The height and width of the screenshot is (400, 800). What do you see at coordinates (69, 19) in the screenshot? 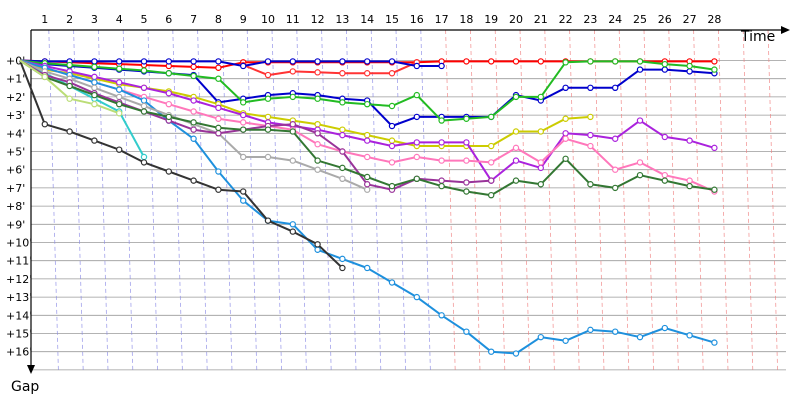
I see `x-tick-label: 2` at bounding box center [69, 19].